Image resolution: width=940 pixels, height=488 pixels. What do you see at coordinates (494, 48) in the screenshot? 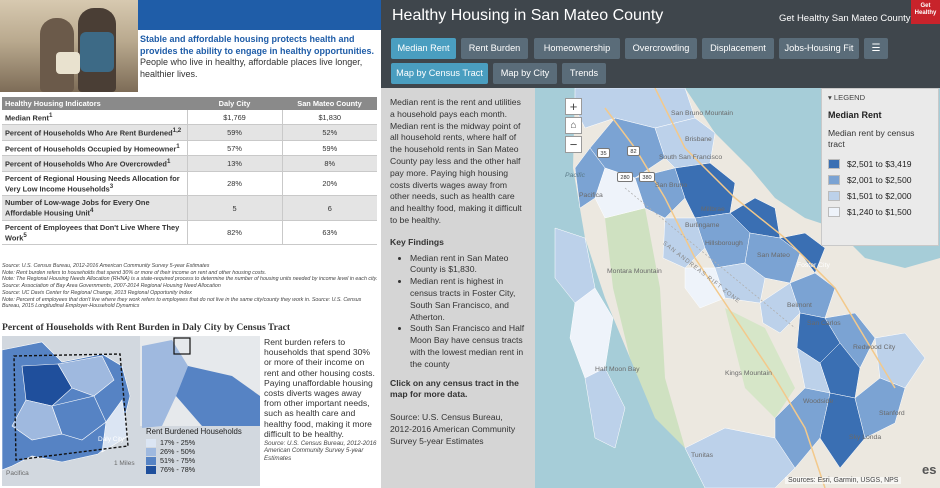
I see `tab-rent-burden: Rent Burden` at bounding box center [494, 48].